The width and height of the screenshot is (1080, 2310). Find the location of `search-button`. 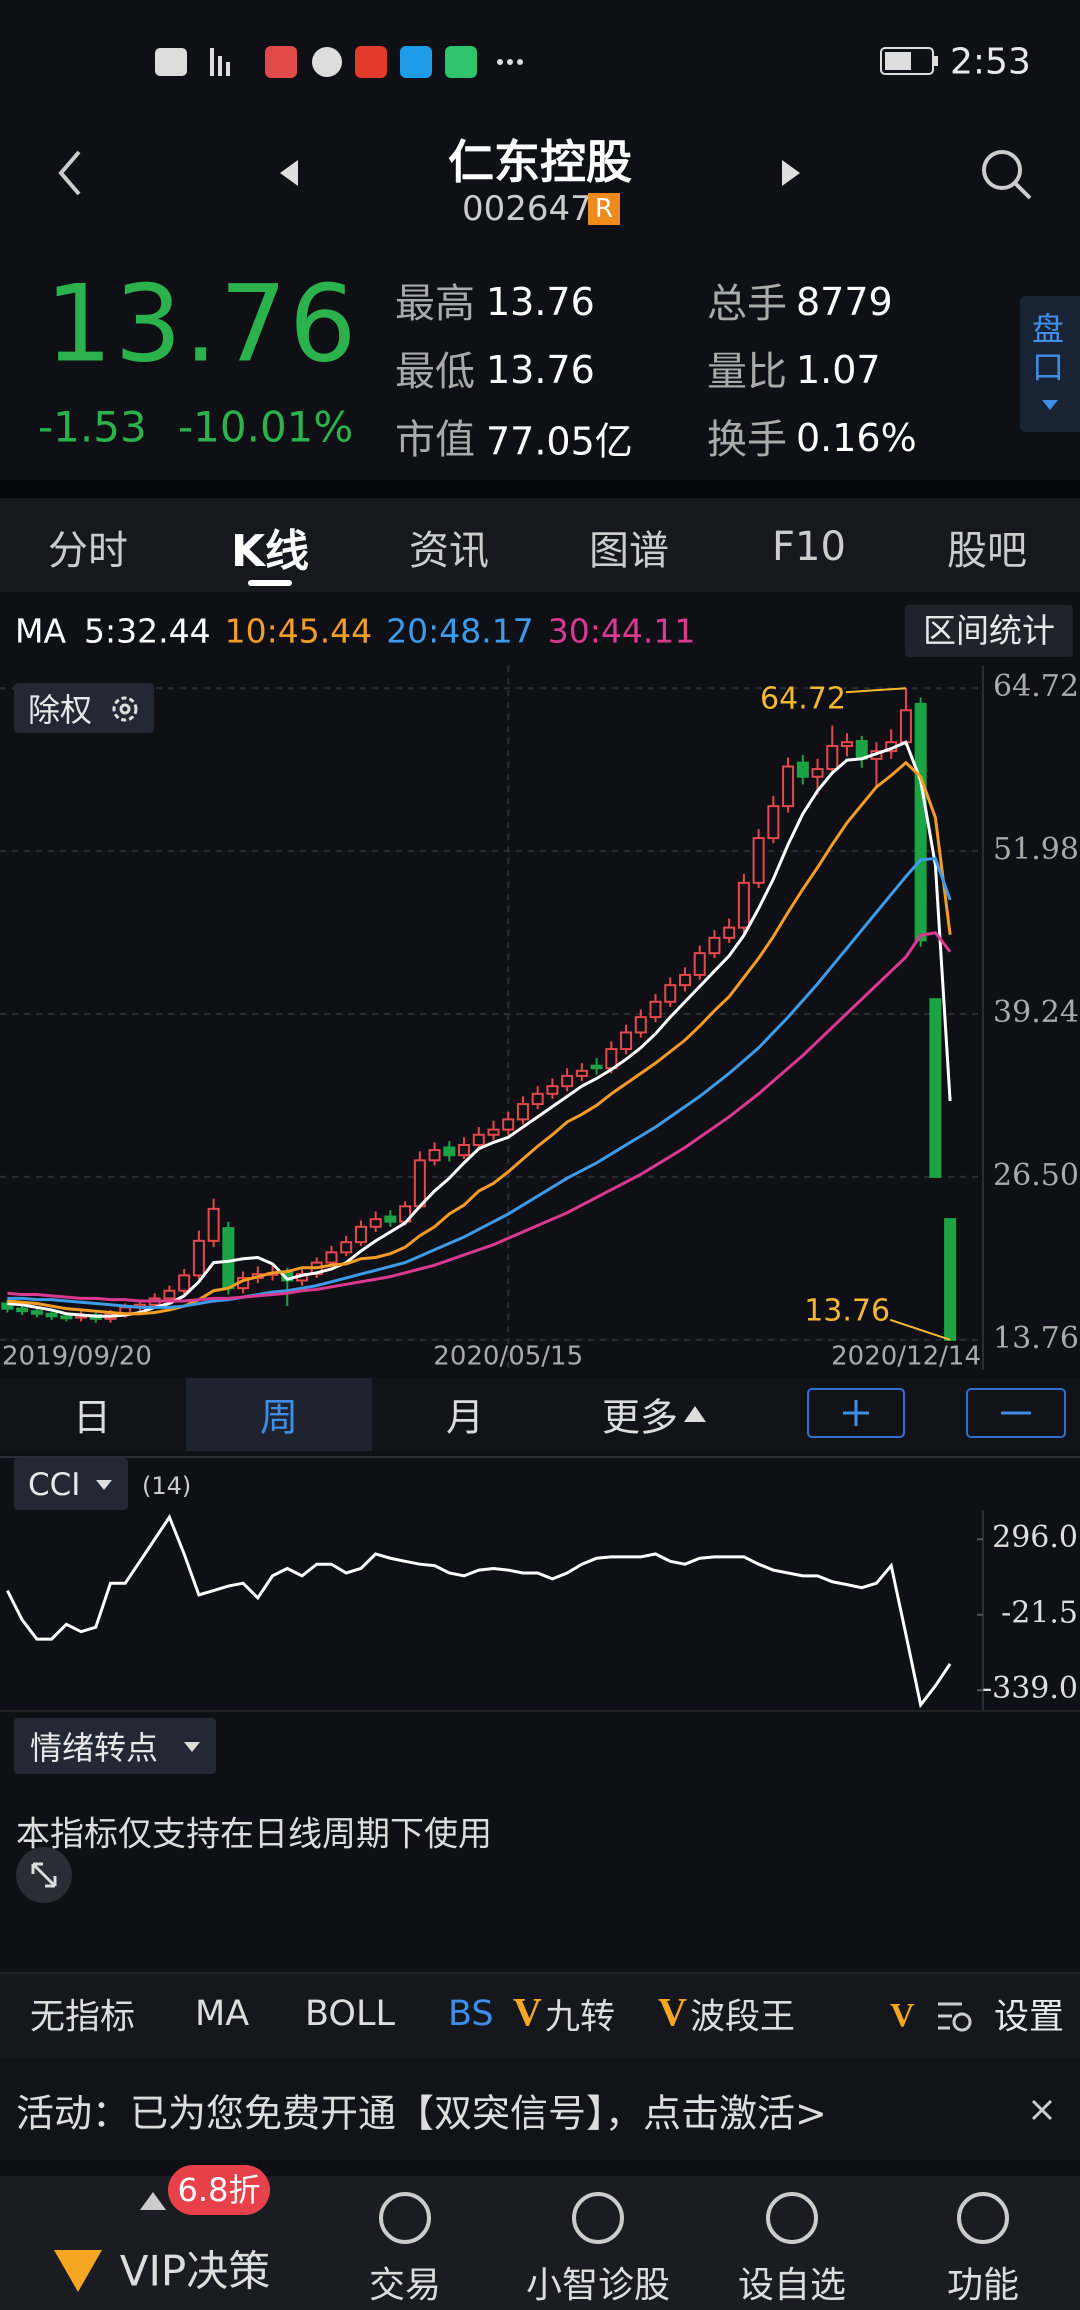

search-button is located at coordinates (1007, 175).